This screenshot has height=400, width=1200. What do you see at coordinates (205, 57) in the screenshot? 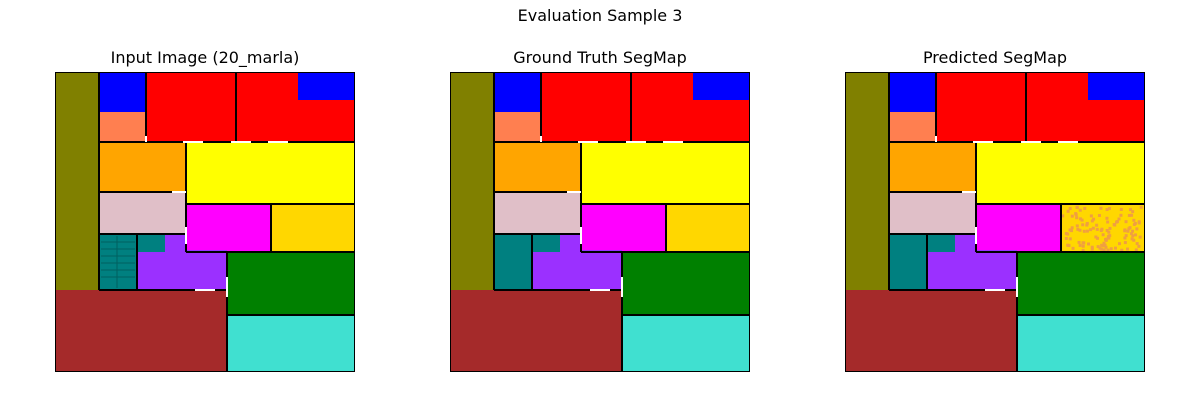
I see `panel-title-input: Input Image (20_marla)` at bounding box center [205, 57].